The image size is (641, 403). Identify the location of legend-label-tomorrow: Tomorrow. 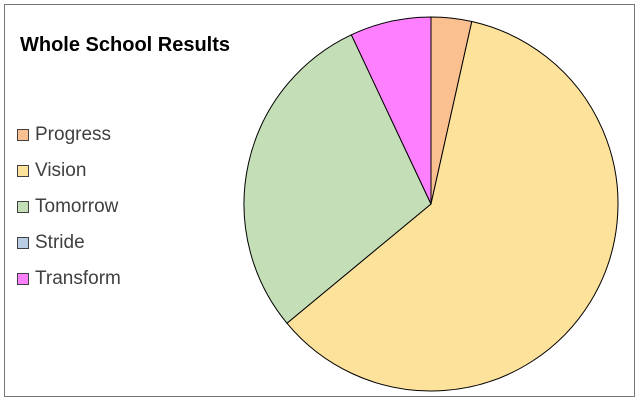
(77, 206).